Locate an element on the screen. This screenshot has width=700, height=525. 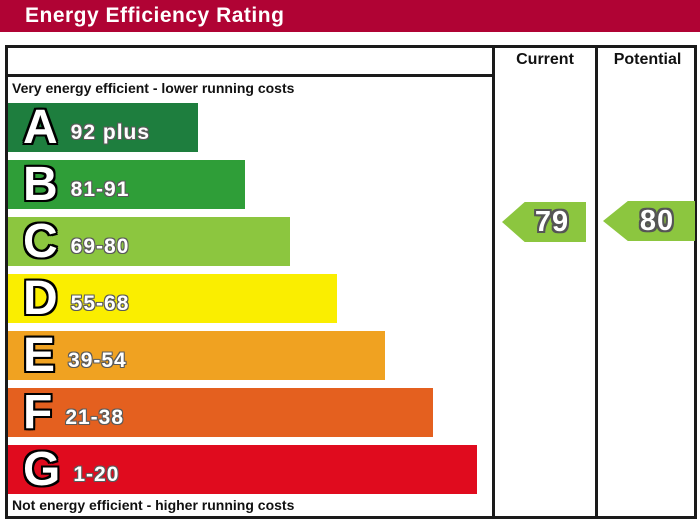
band-c: C 69-80 is located at coordinates (149, 241).